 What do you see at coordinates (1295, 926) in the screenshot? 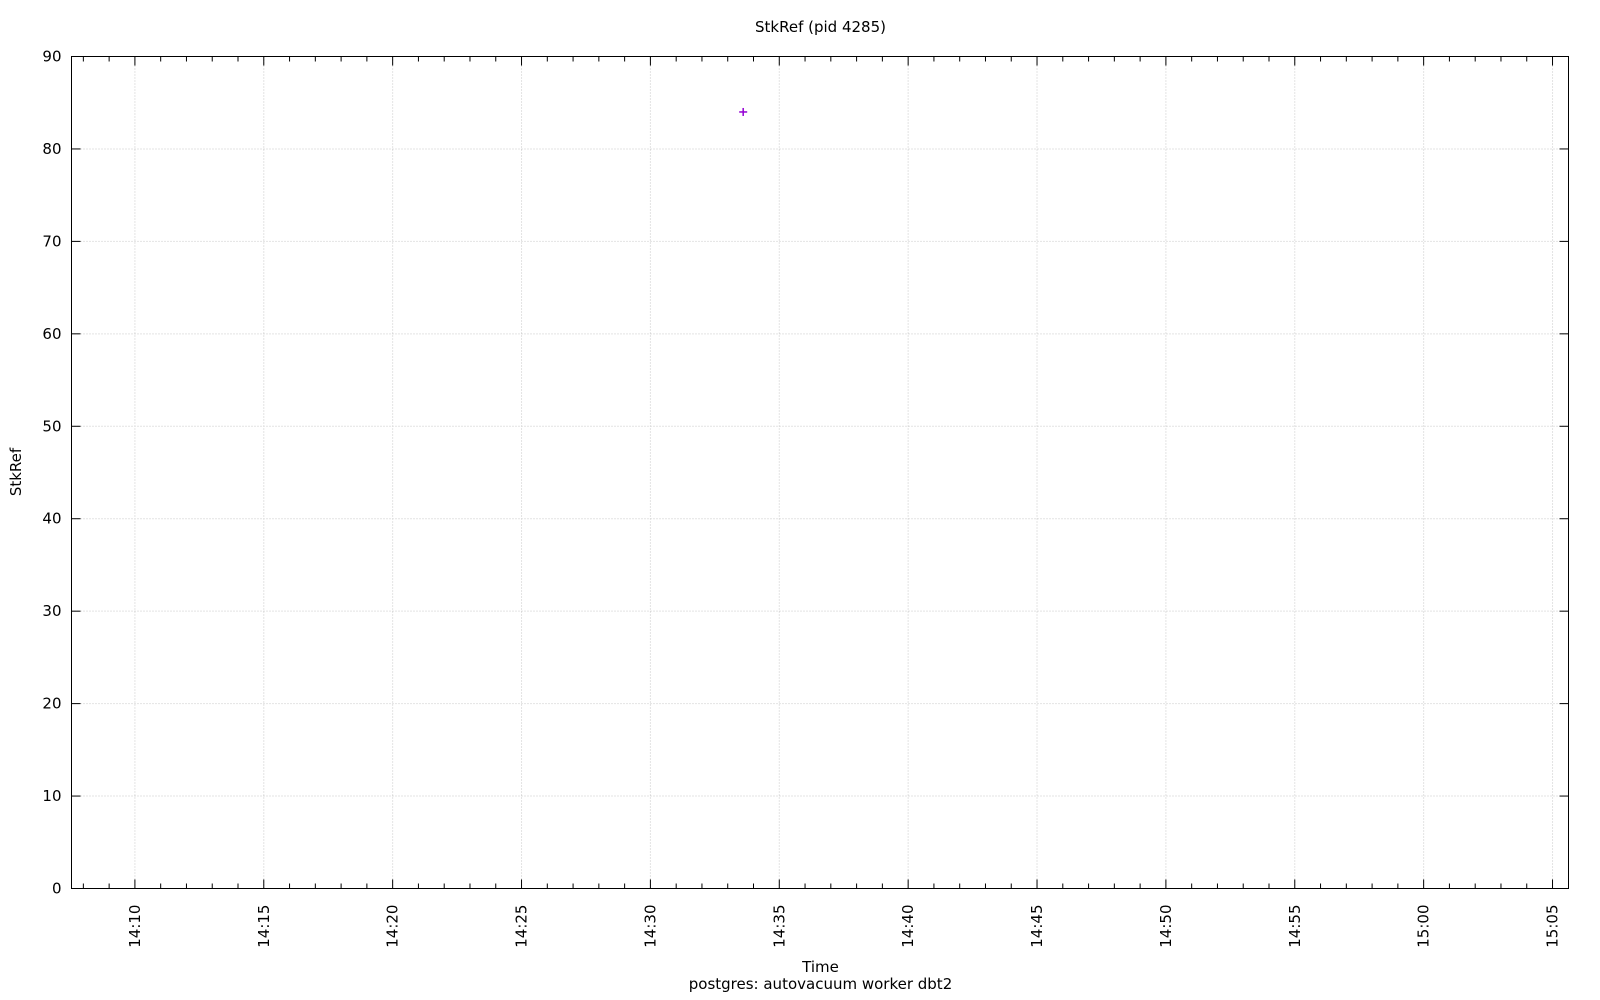
I see `x-tick-label: 14:55` at bounding box center [1295, 926].